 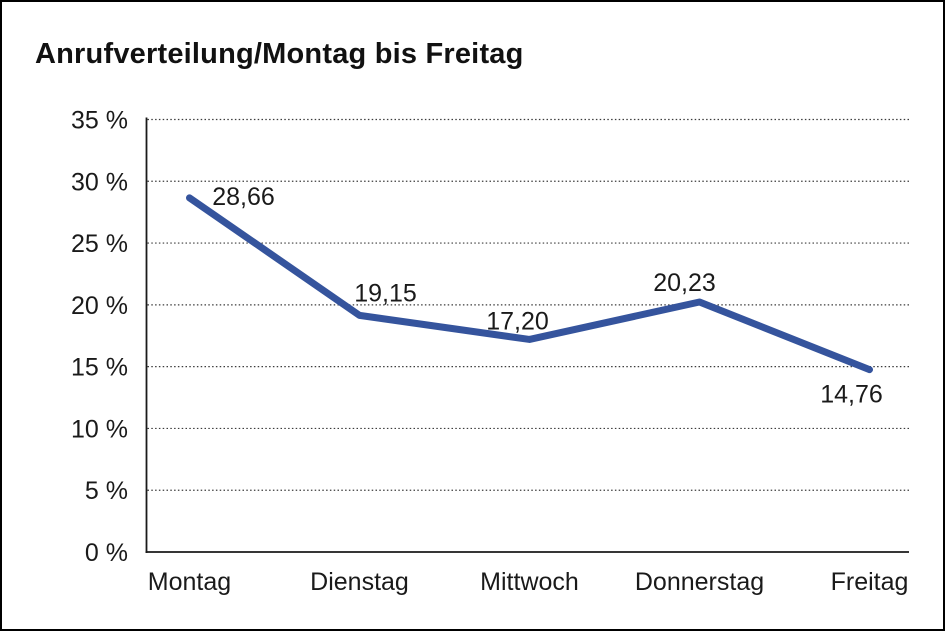 I want to click on y-tick-label-35: 35 %, so click(x=99, y=121).